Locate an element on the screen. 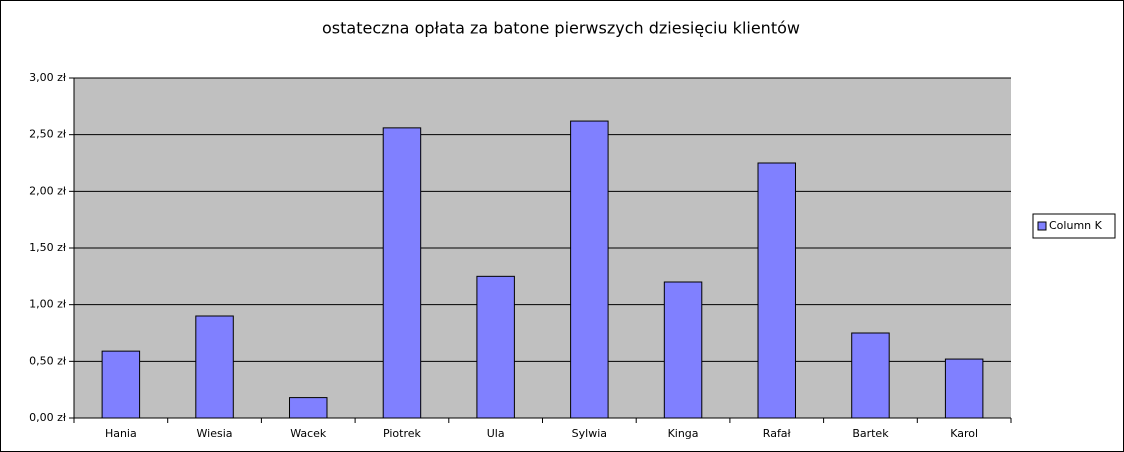 Image resolution: width=1124 pixels, height=452 pixels. x-tick-label: Sylwia is located at coordinates (589, 433).